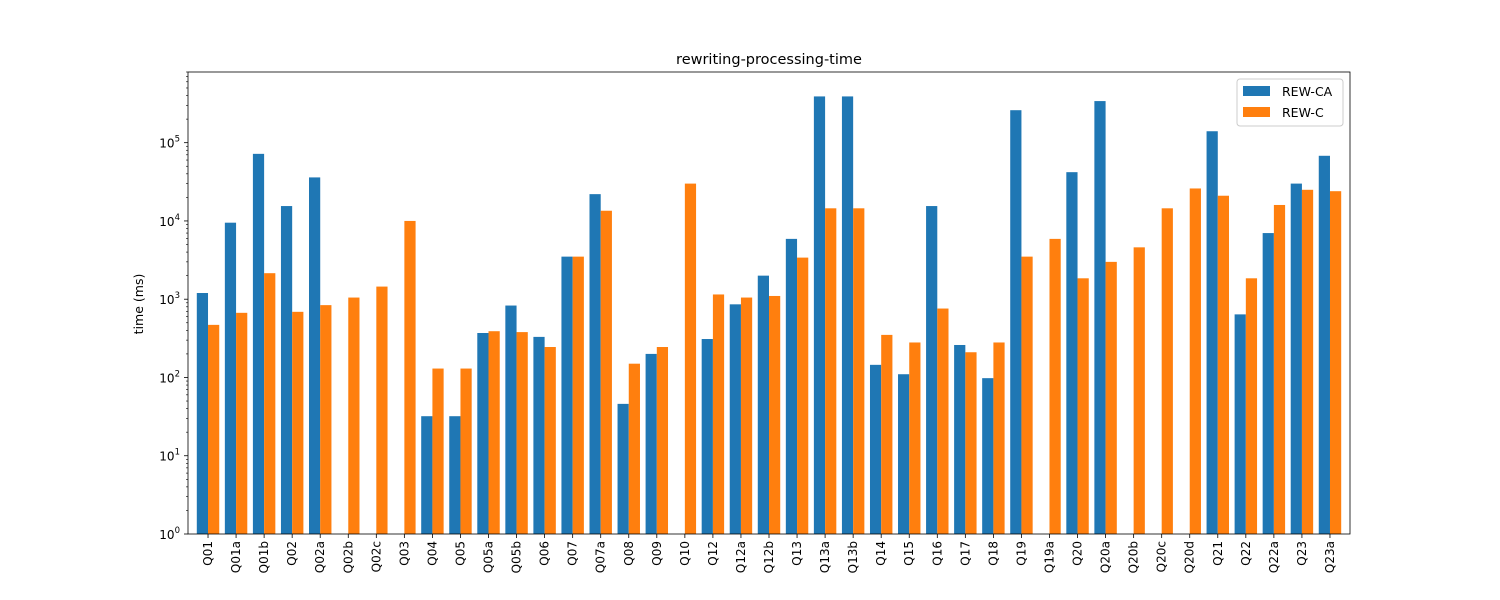  What do you see at coordinates (169, 221) in the screenshot?
I see `y-tick-label: 10⁴` at bounding box center [169, 221].